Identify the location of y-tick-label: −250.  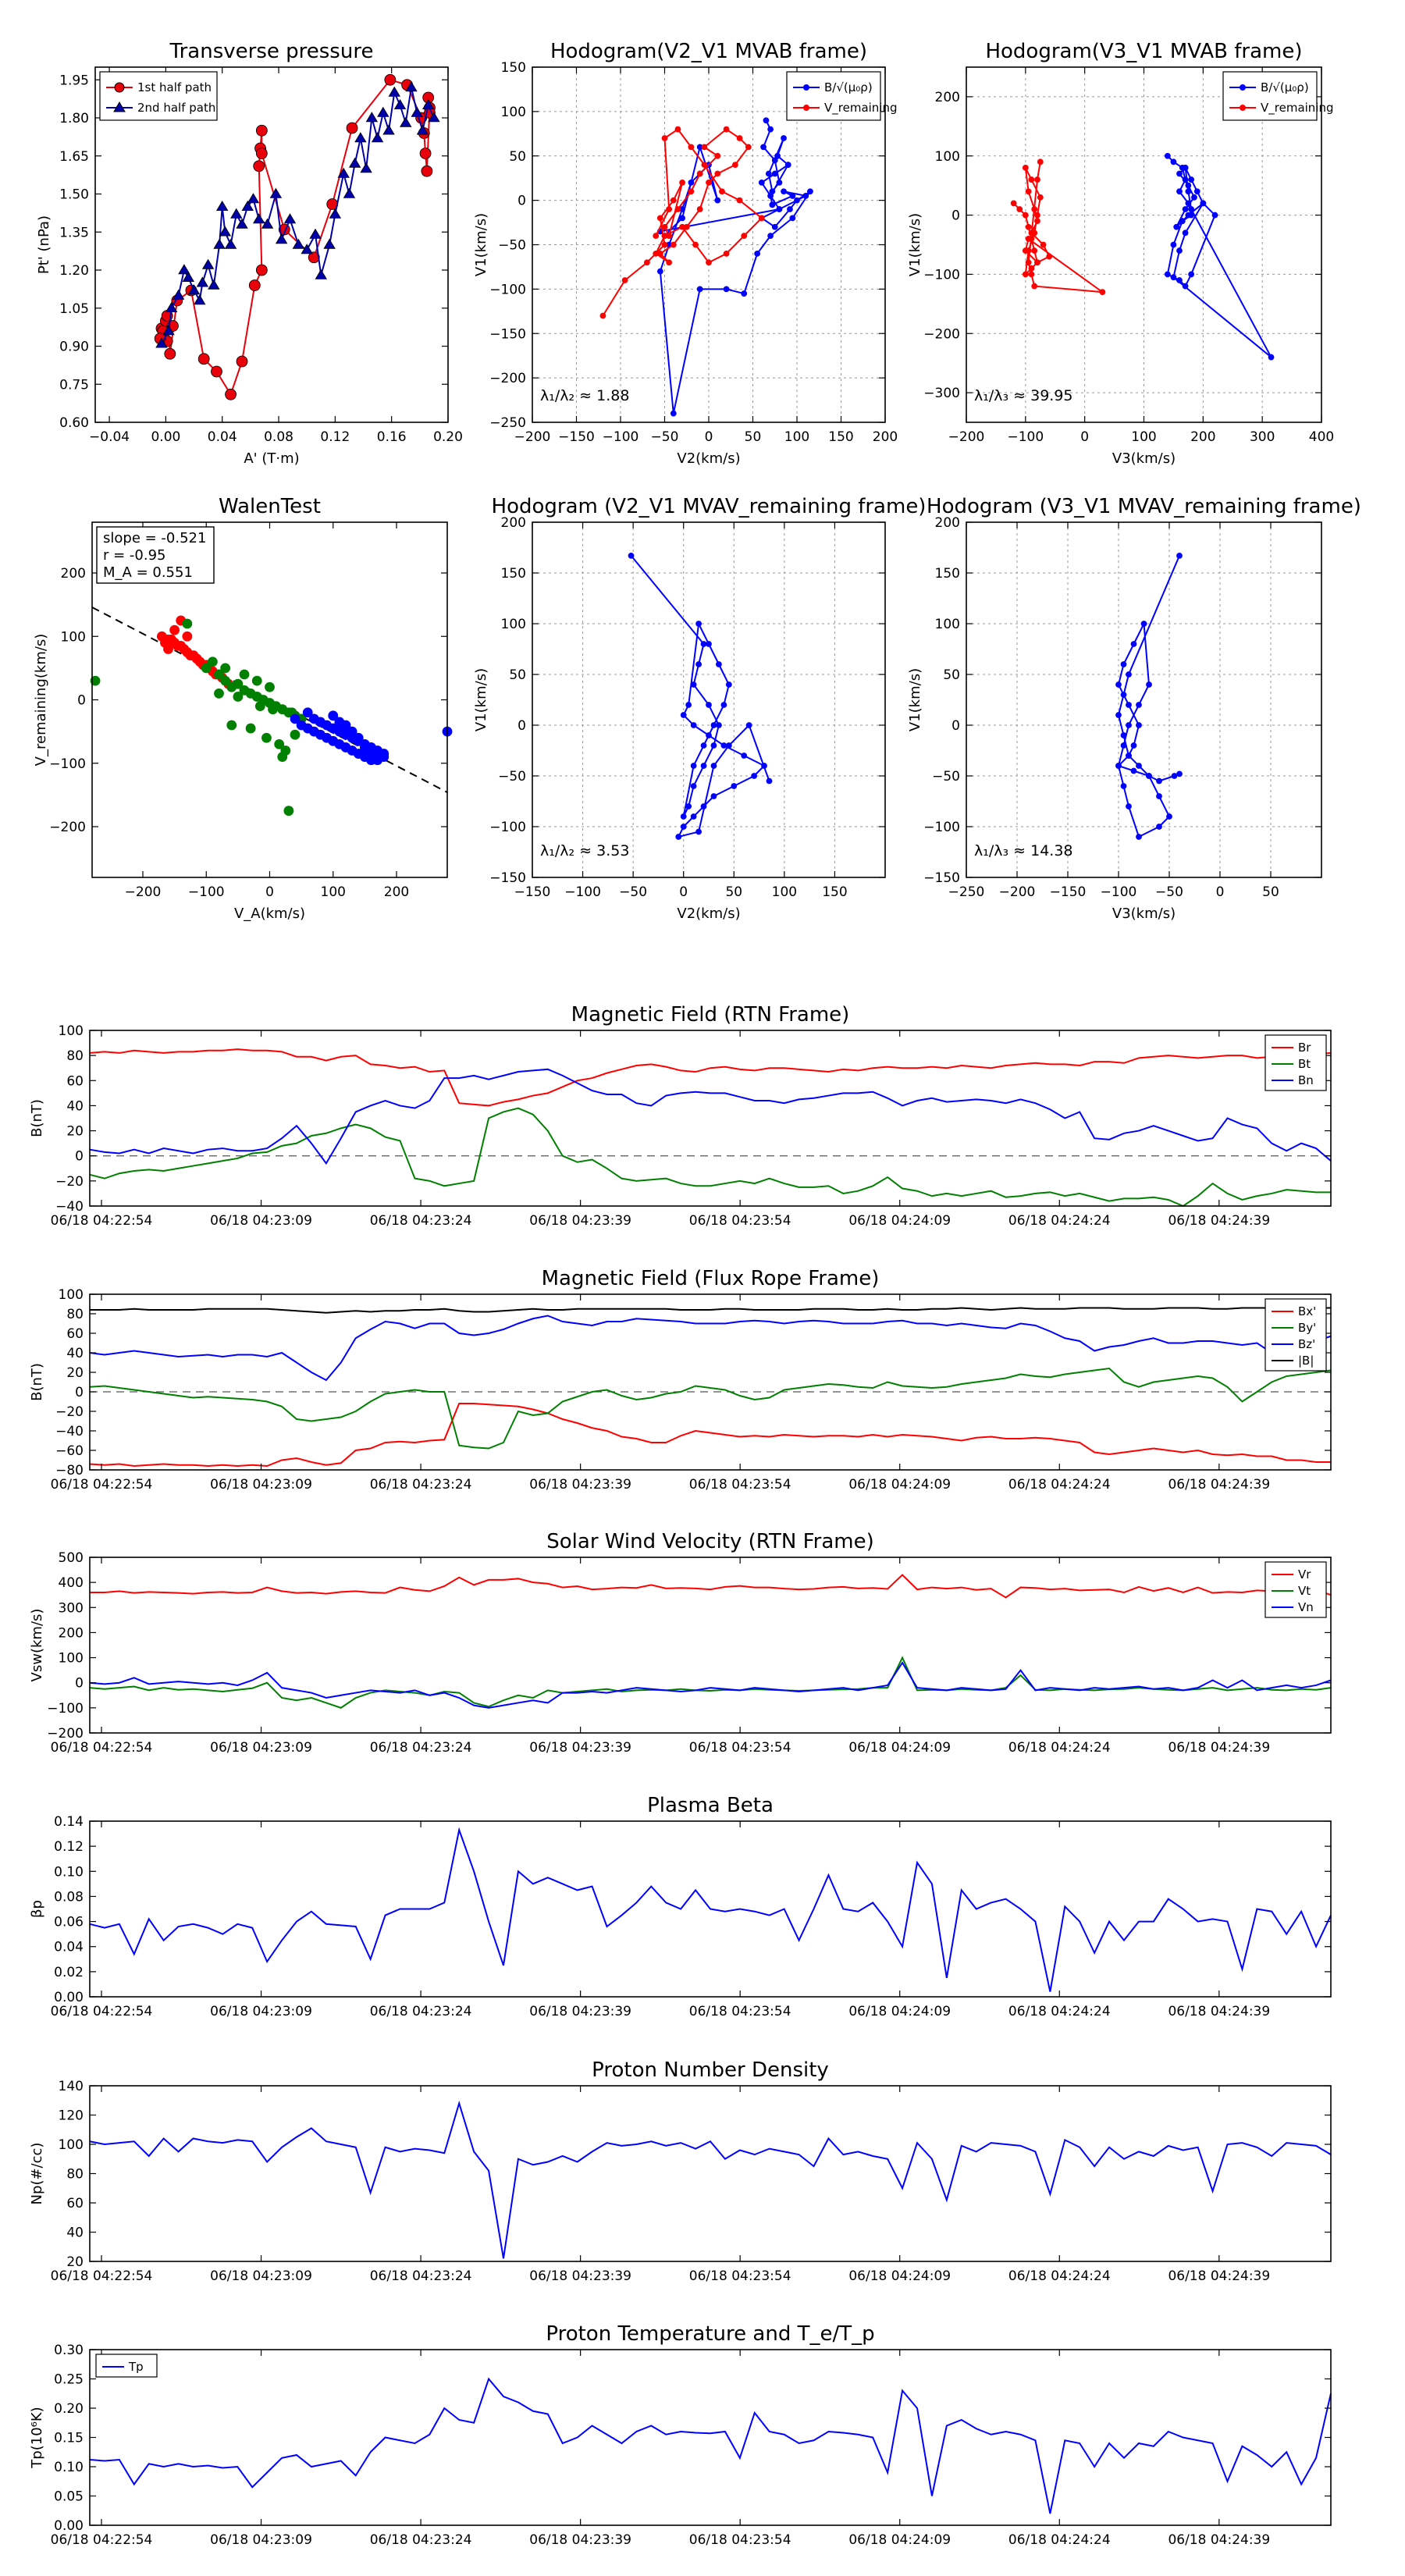
(508, 423).